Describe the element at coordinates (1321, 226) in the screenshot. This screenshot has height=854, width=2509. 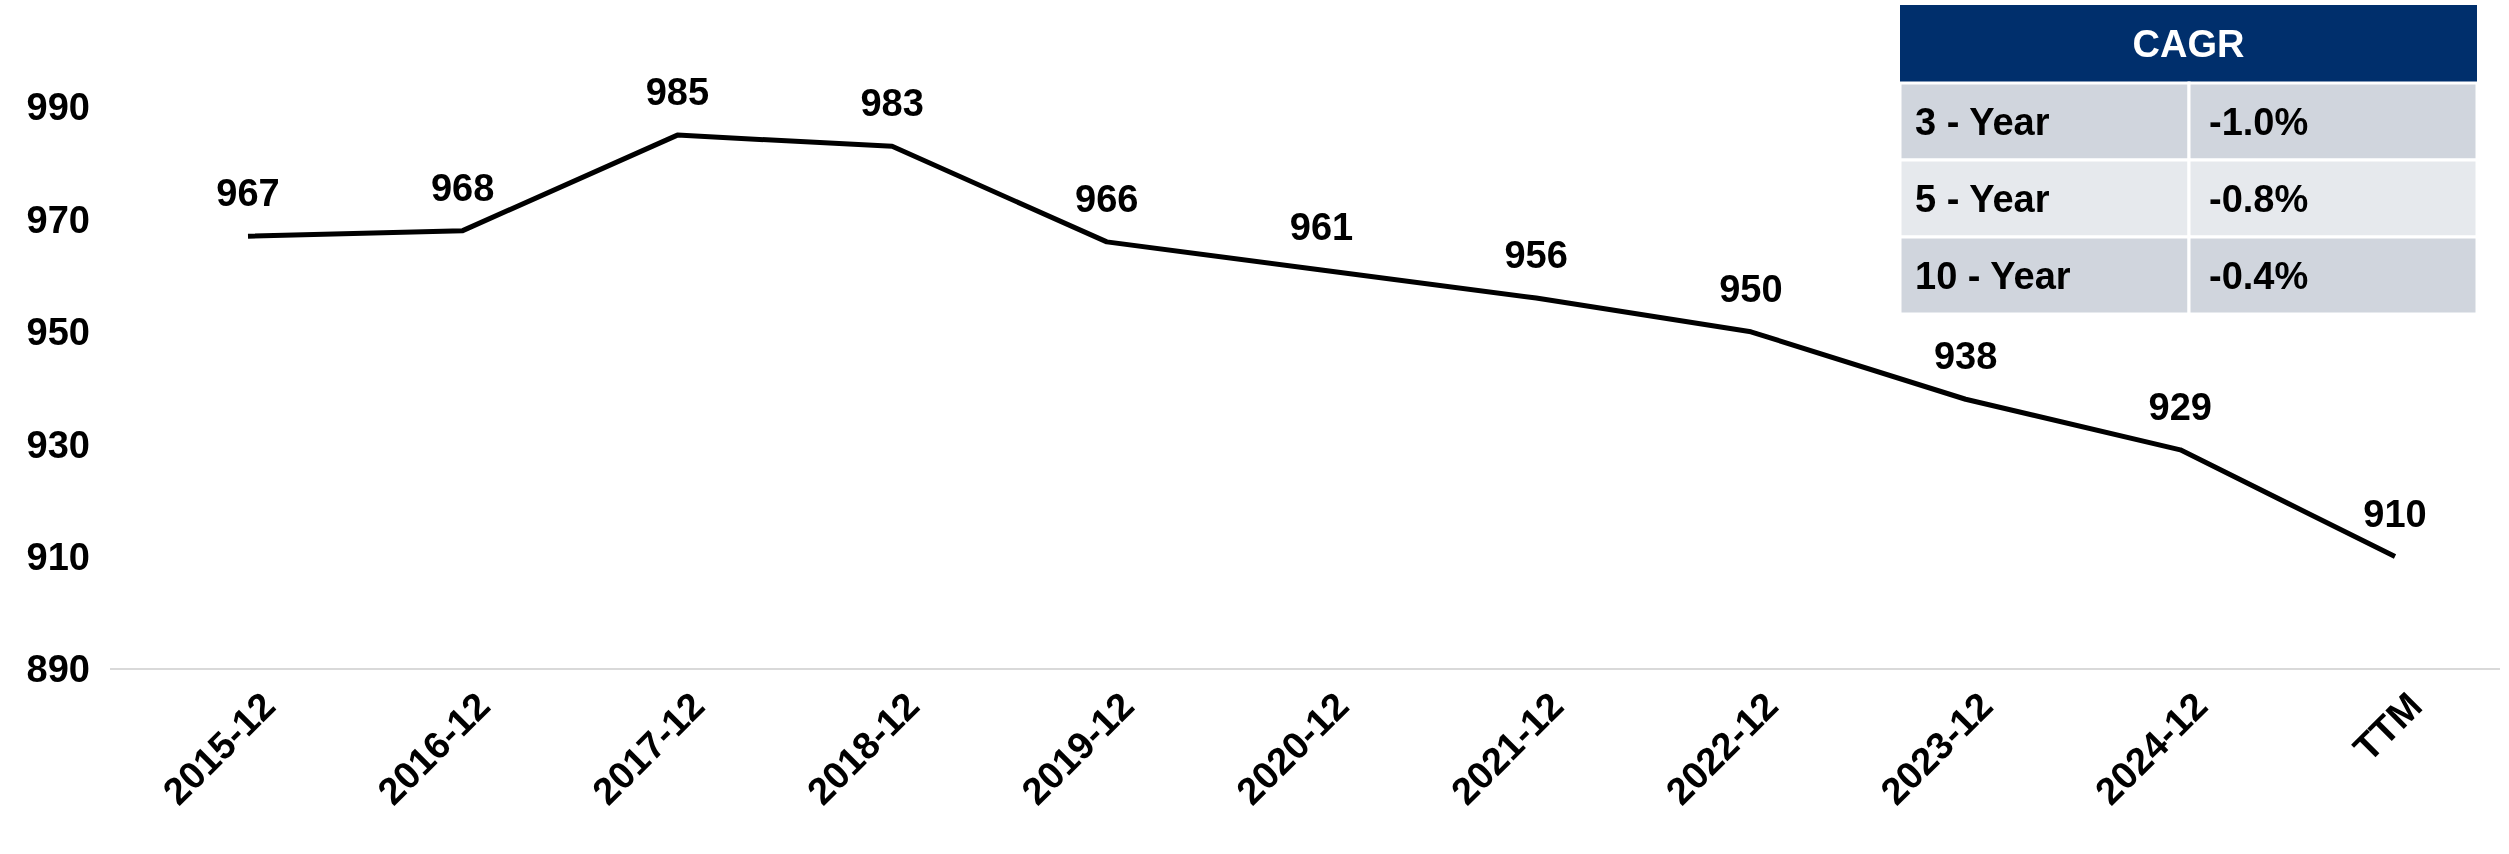
I see `data-label: 961` at that location.